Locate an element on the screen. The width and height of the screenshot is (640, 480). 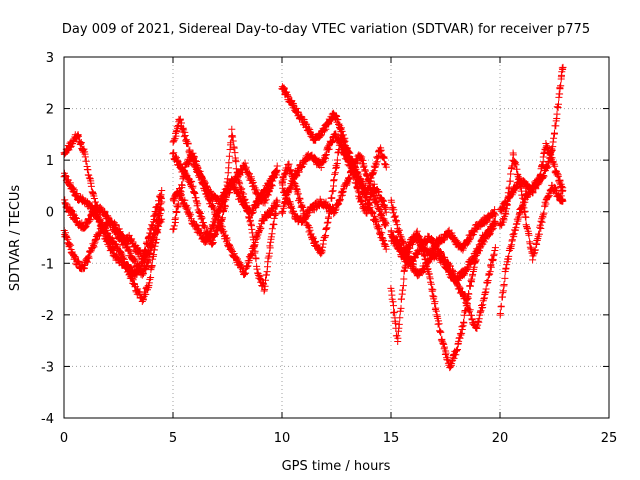
y-tick-label: -2 is located at coordinates (47, 316).